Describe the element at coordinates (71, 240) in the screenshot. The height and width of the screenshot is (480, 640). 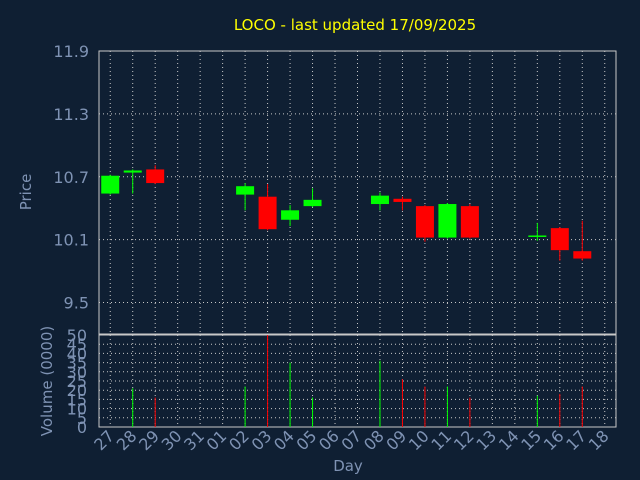
I see `price-tick-label: 10.1` at that location.